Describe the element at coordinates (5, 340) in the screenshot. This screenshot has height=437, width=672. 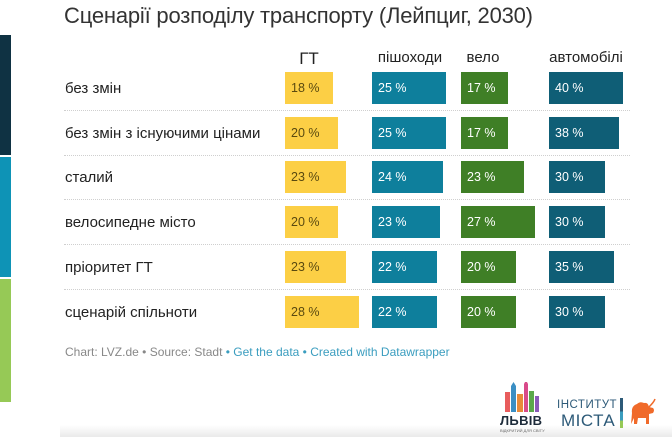
I see `stripe-green` at that location.